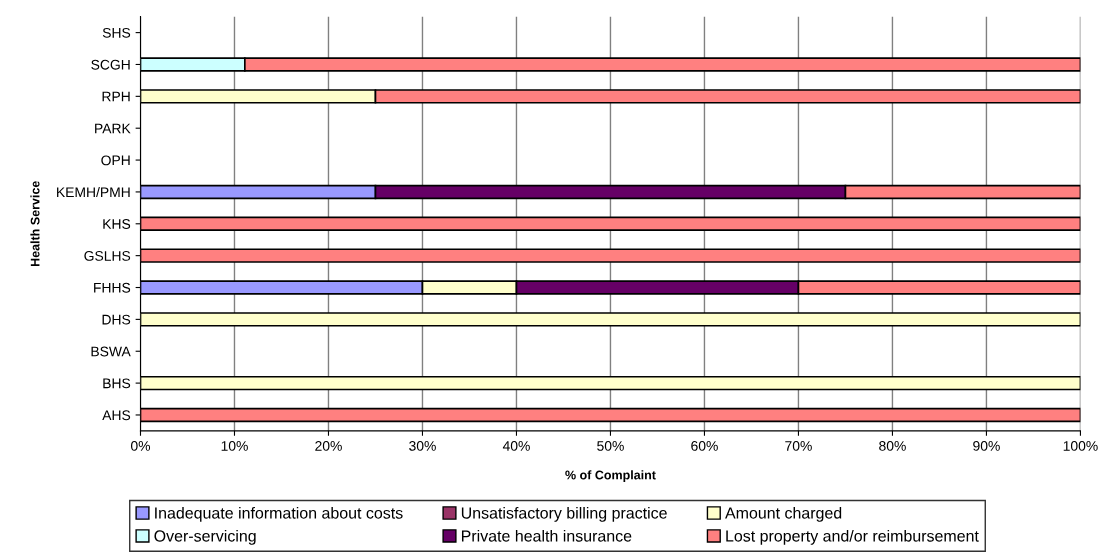  What do you see at coordinates (93, 192) in the screenshot?
I see `y-tick-label: KEMH/PMH` at bounding box center [93, 192].